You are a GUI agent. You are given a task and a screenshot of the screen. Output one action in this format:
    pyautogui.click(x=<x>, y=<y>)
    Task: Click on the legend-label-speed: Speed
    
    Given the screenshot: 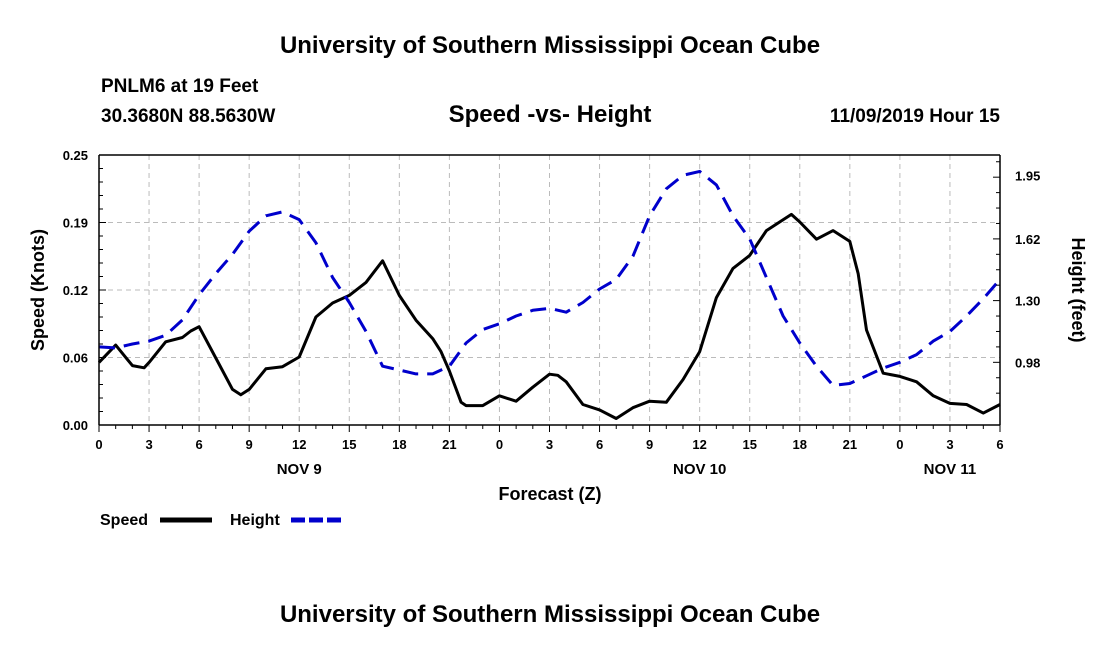 What is the action you would take?
    pyautogui.click(x=124, y=520)
    